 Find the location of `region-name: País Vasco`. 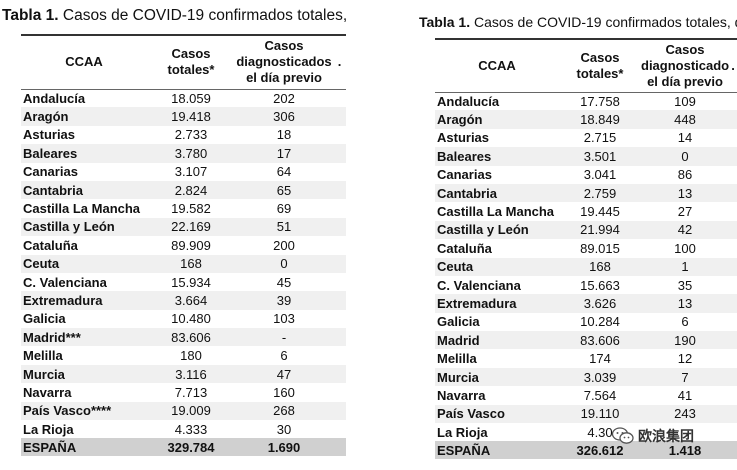

region-name: País Vasco is located at coordinates (471, 414).